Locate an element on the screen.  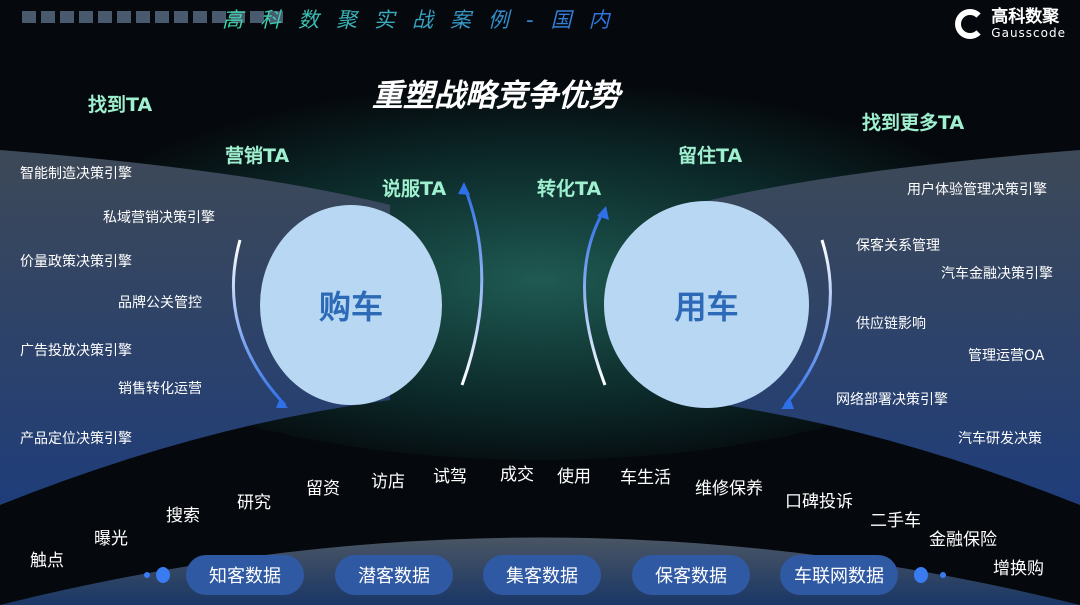
data-button-baoke: 保客数据 is located at coordinates (691, 575).